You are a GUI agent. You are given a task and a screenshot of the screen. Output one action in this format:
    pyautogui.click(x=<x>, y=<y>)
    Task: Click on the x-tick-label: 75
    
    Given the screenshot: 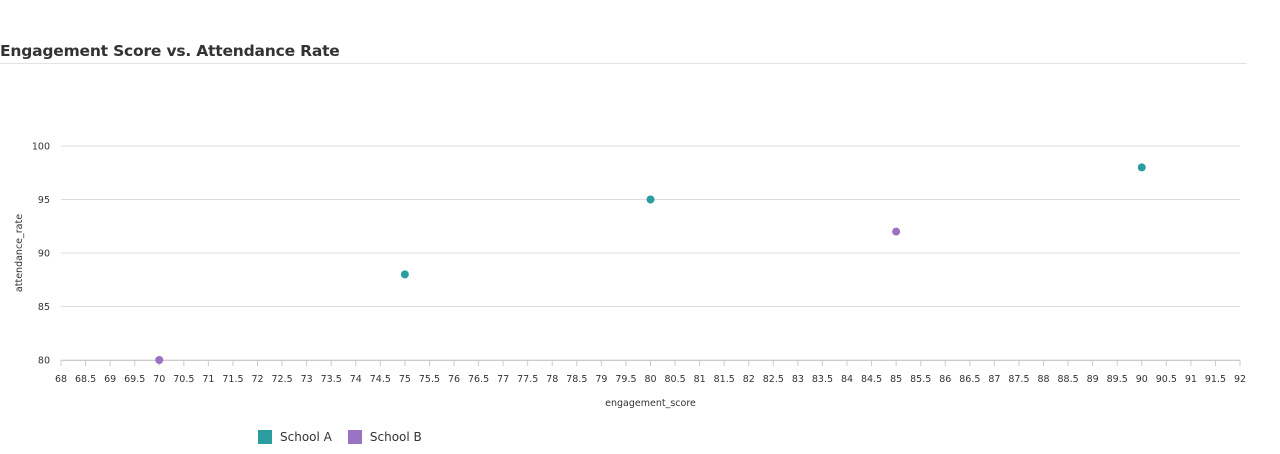 What is the action you would take?
    pyautogui.click(x=405, y=379)
    